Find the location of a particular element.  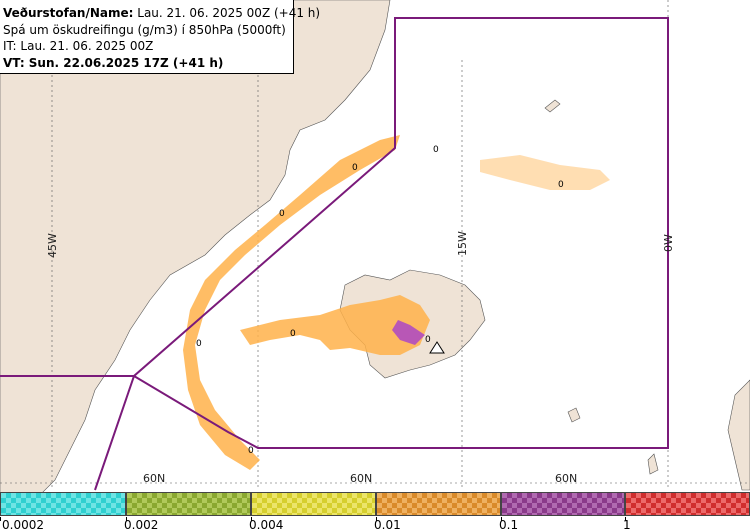

lat-label-60n-1: 60N is located at coordinates (154, 478).